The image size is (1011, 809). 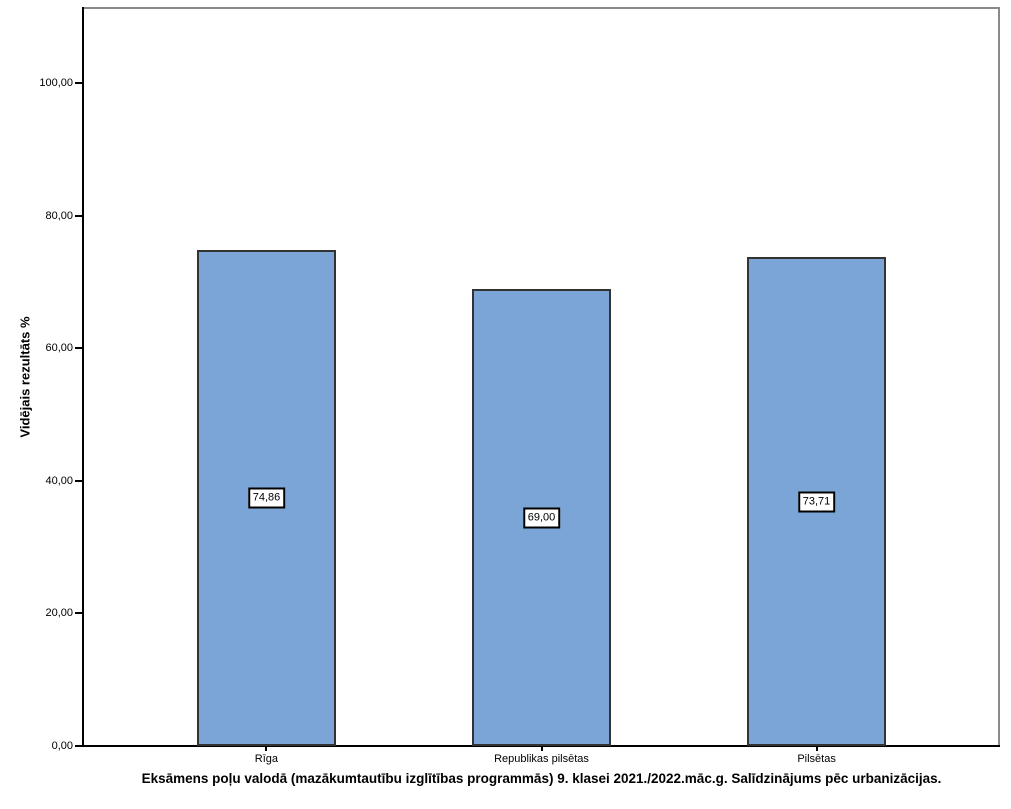 I want to click on plot-frame-top, so click(x=541, y=8).